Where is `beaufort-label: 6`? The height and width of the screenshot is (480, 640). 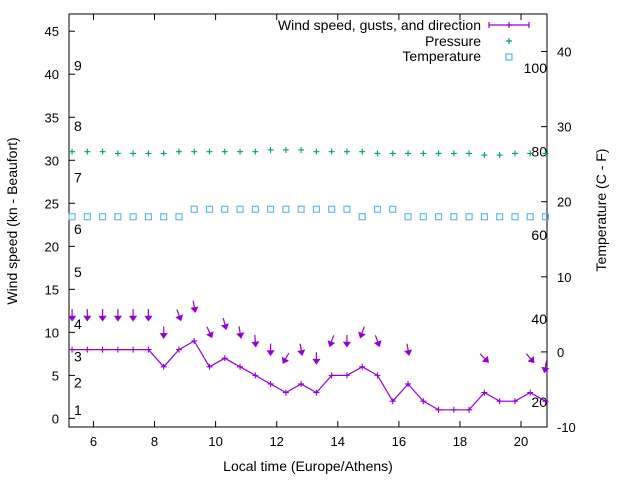
beaufort-label: 6 is located at coordinates (78, 229).